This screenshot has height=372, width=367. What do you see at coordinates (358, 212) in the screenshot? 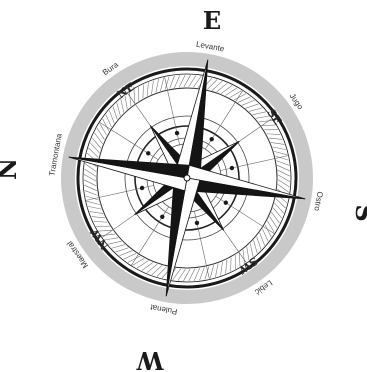
I see `label-south: S` at bounding box center [358, 212].